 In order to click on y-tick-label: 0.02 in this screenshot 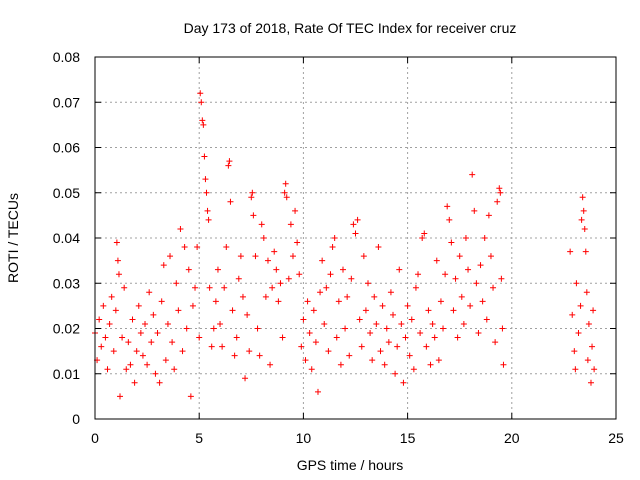, I will do `click(66, 329)`.